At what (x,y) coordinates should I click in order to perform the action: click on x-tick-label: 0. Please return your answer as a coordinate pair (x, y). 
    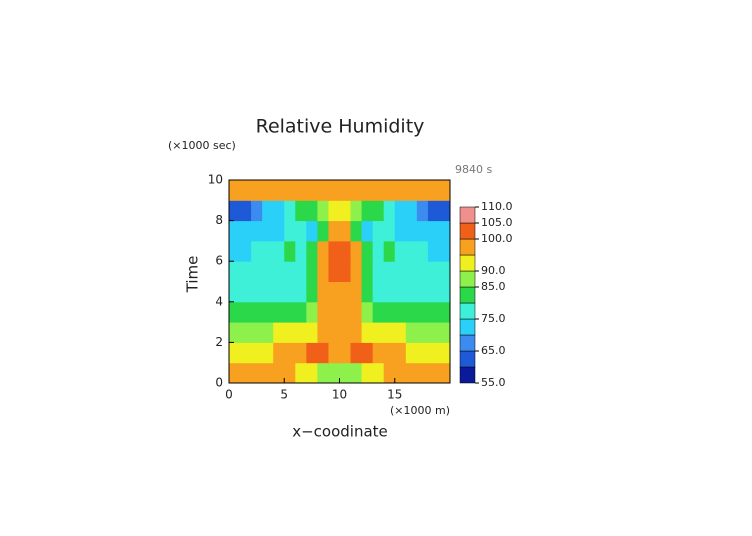
    Looking at the image, I should click on (229, 395).